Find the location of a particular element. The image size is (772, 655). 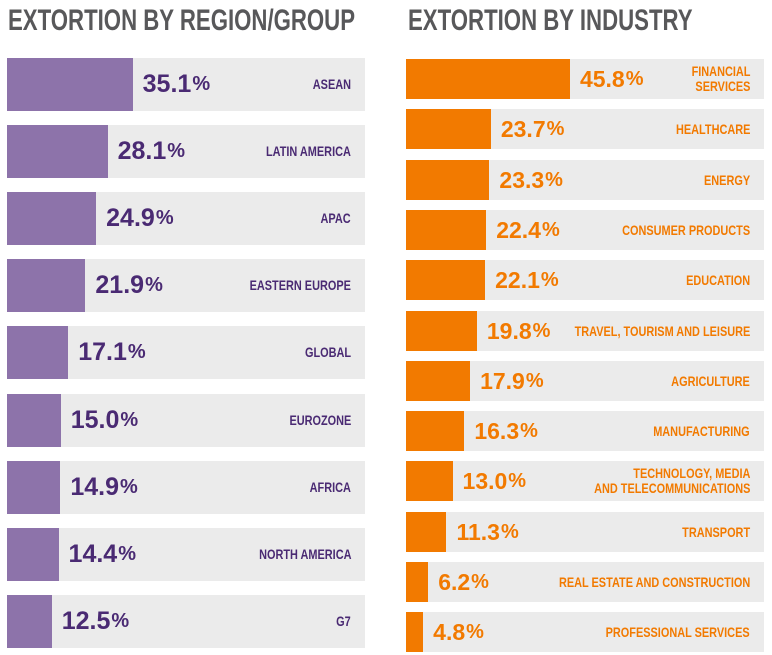

industry-value-label: 23.7% is located at coordinates (533, 129).